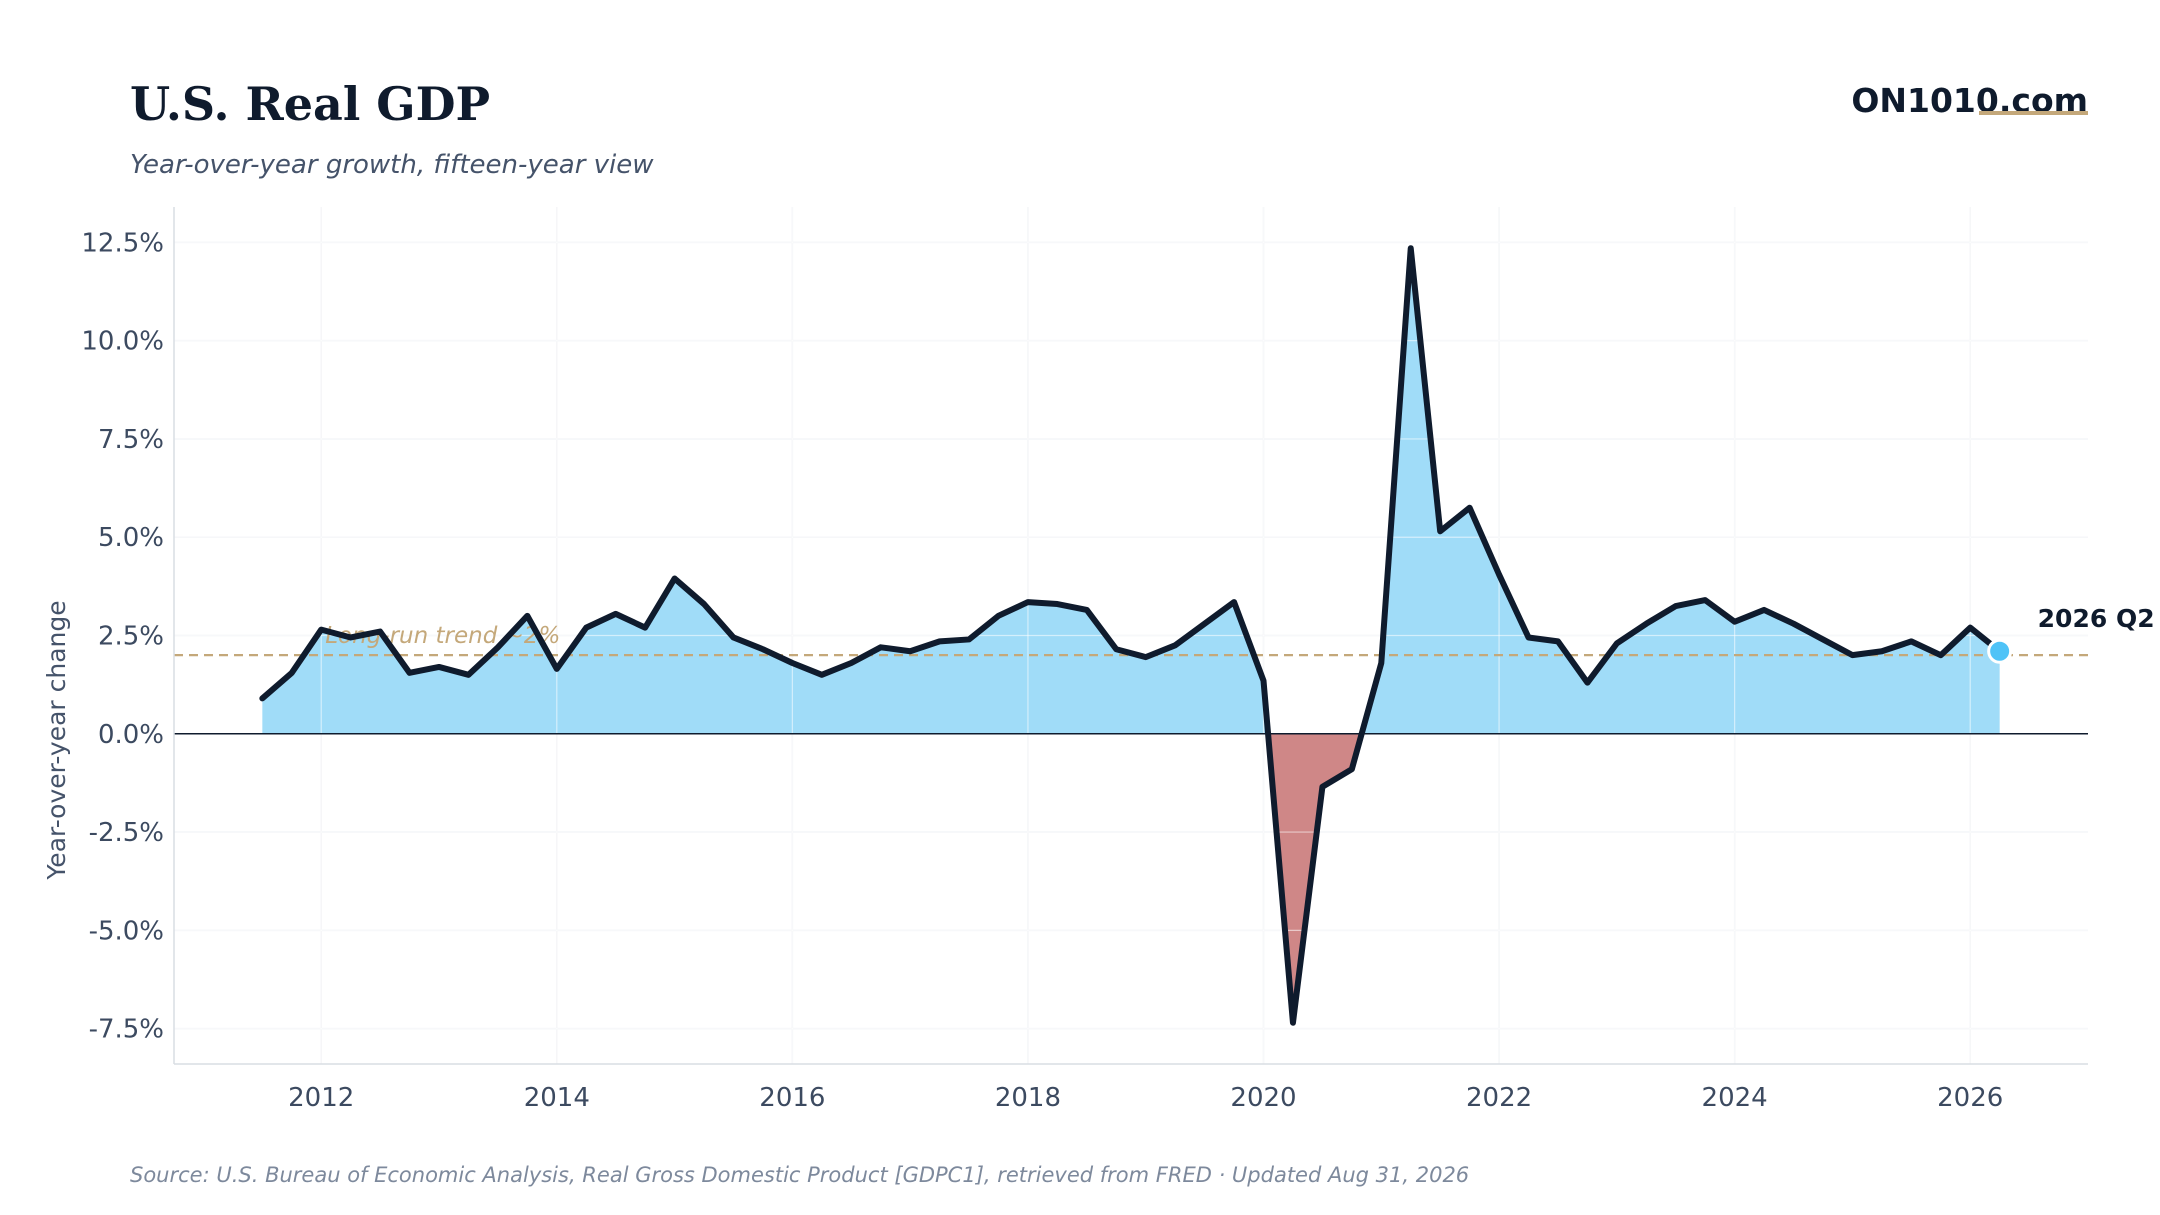 This screenshot has height=1215, width=2160. Describe the element at coordinates (392, 165) in the screenshot. I see `chart-subtitle: Year-over-year growth, fifteen-year view` at that location.